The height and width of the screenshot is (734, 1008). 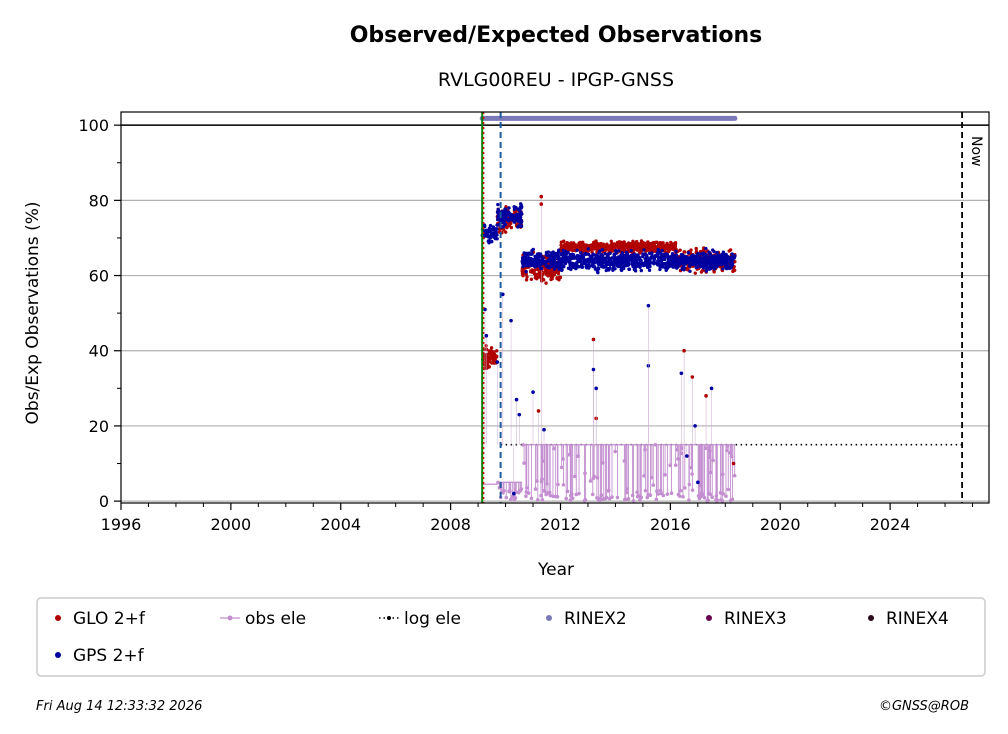 What do you see at coordinates (99, 200) in the screenshot?
I see `y-tick-label: 80` at bounding box center [99, 200].